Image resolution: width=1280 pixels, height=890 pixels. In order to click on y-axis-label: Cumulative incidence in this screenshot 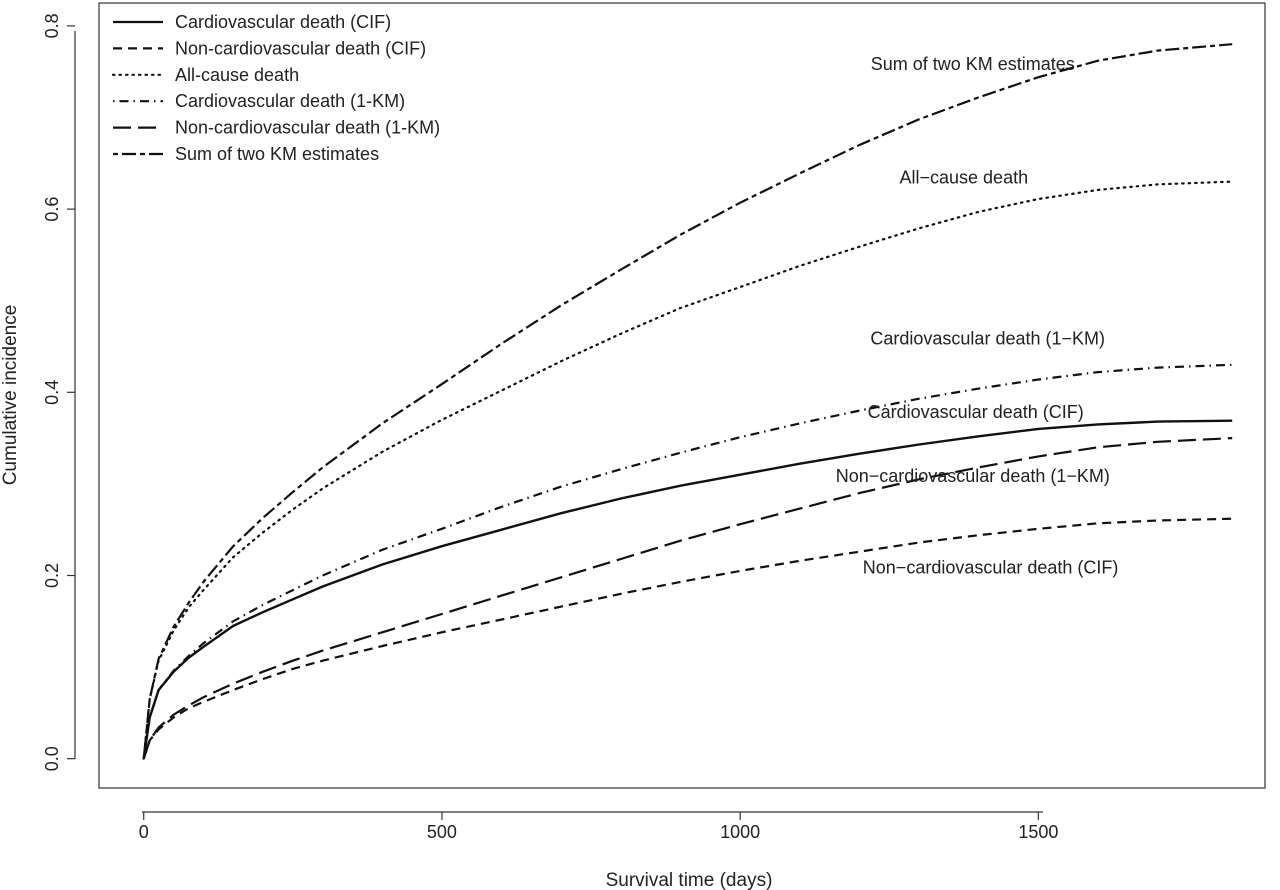, I will do `click(10, 395)`.